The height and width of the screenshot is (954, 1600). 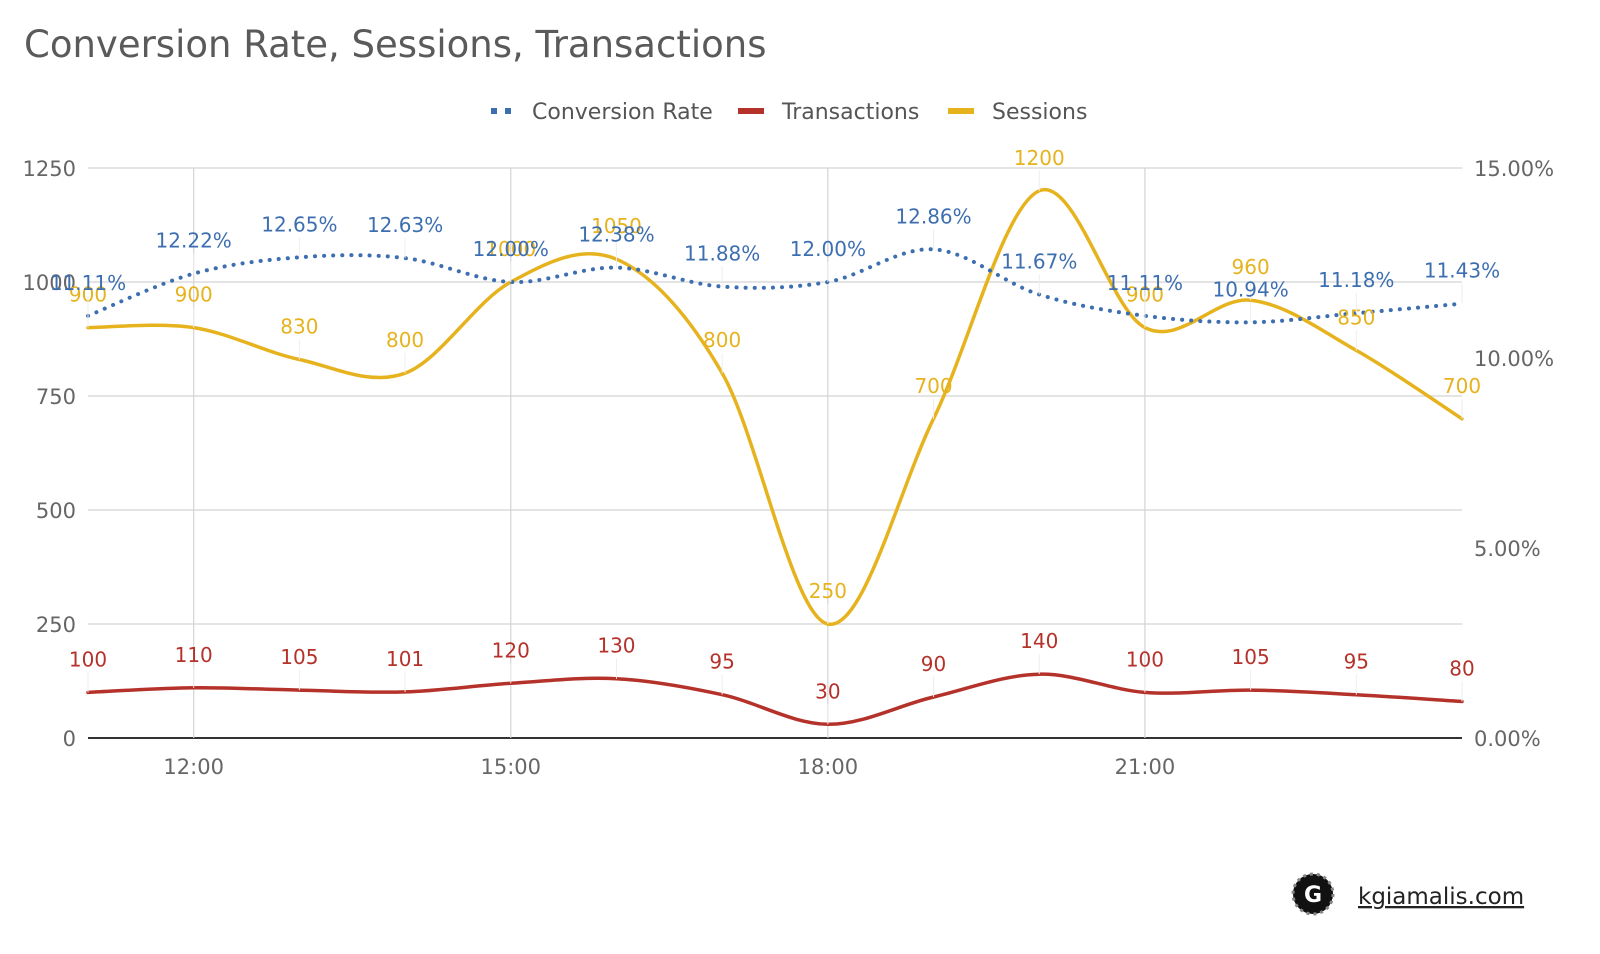 I want to click on brand-logo-letter: G, so click(x=1313, y=895).